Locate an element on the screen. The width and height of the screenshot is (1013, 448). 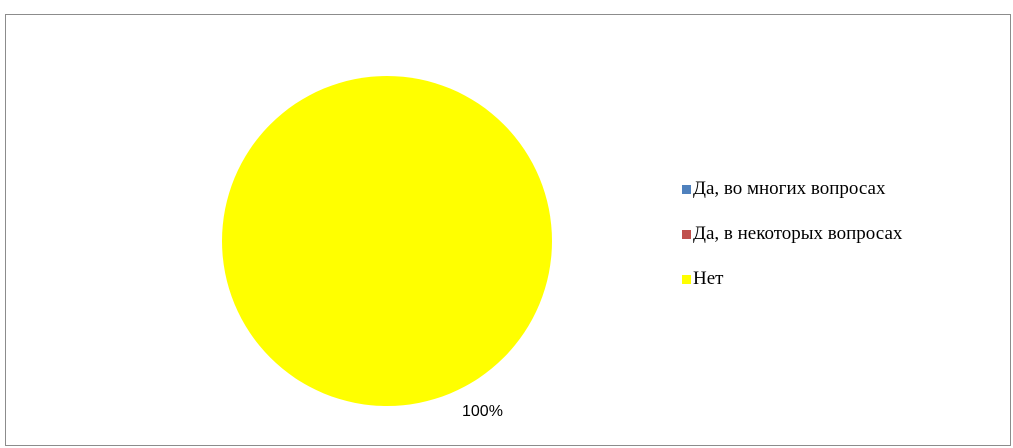
legend-item-3: Нет is located at coordinates (792, 278).